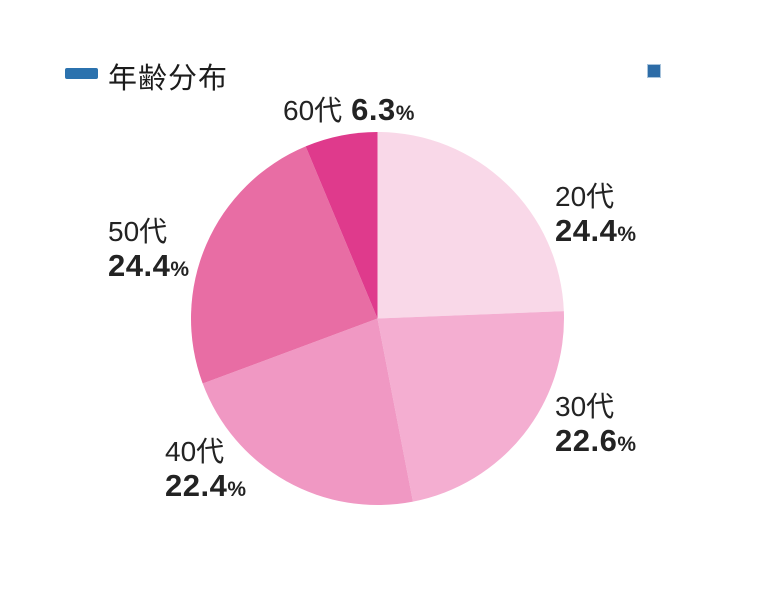 Image resolution: width=764 pixels, height=600 pixels. What do you see at coordinates (585, 196) in the screenshot?
I see `slice-label-name: 20代` at bounding box center [585, 196].